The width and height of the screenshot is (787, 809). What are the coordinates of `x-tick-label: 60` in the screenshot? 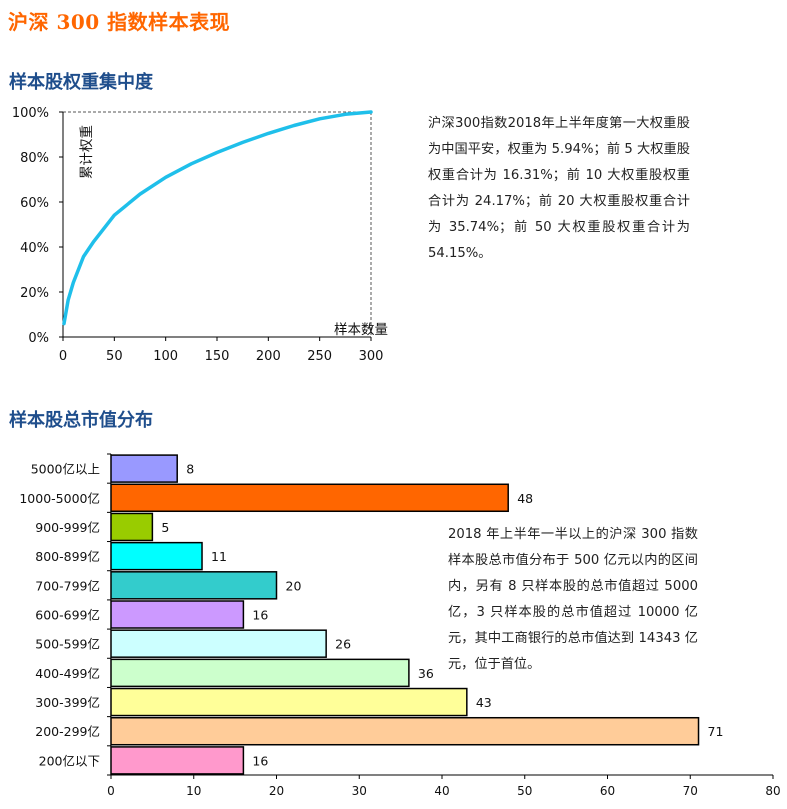 It's located at (607, 791).